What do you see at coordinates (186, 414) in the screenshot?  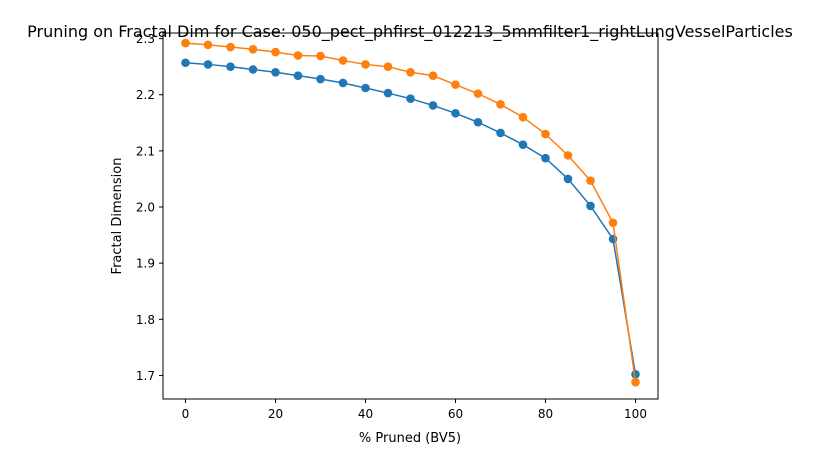 I see `x-tick-label: 0` at bounding box center [186, 414].